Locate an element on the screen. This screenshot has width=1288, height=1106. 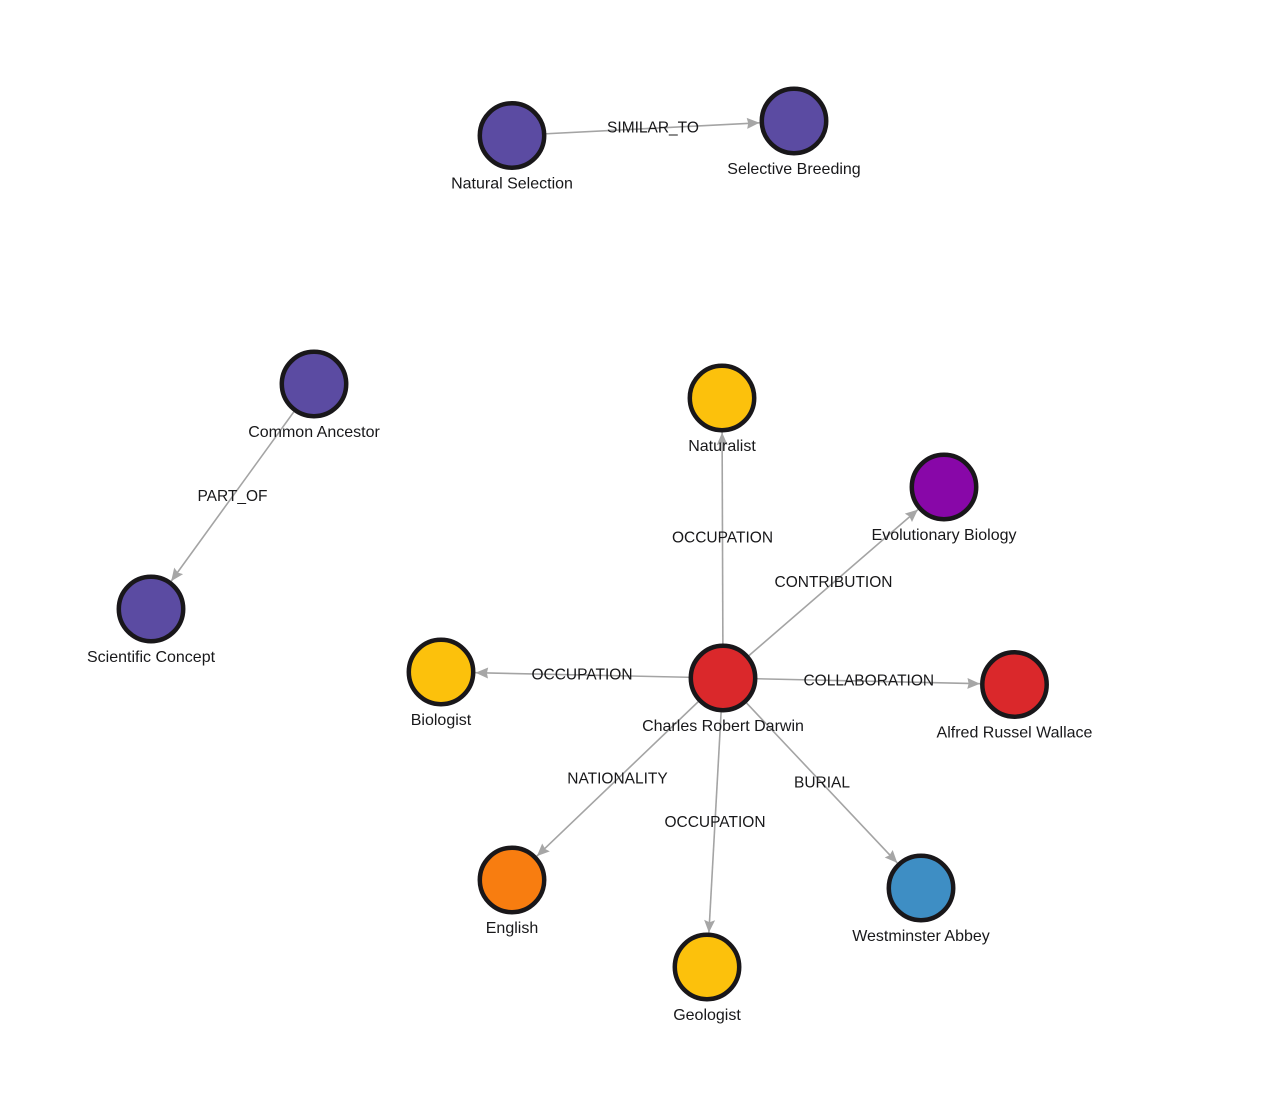
svg-text: CONTRIBUTION is located at coordinates (834, 582).